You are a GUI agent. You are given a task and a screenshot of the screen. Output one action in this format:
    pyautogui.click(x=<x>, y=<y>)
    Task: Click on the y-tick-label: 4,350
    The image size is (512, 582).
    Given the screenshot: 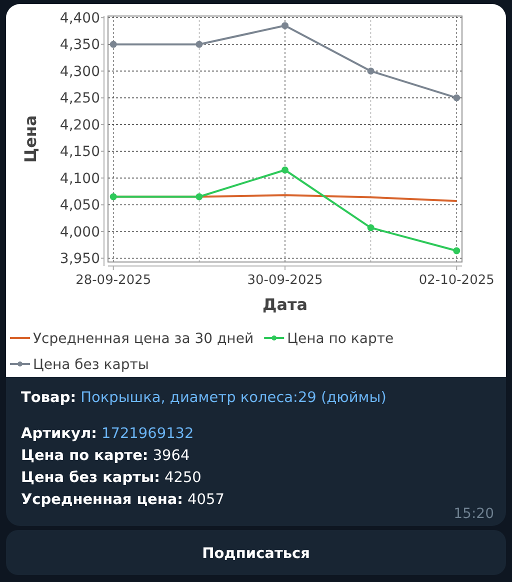 What is the action you would take?
    pyautogui.click(x=80, y=45)
    